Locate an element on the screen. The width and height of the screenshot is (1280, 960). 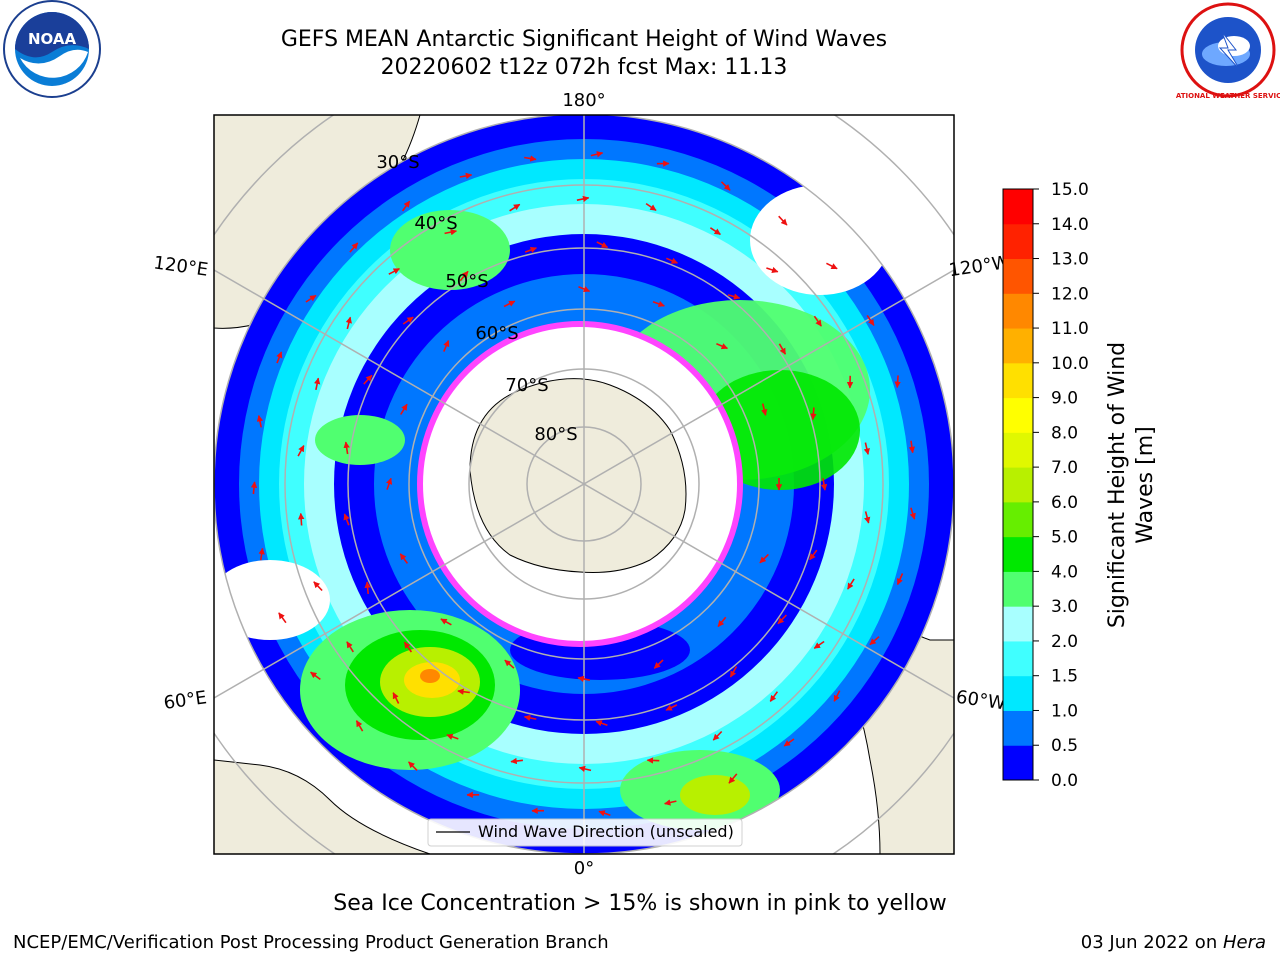
colorbar-tick-label: 0.0 is located at coordinates (1064, 781).